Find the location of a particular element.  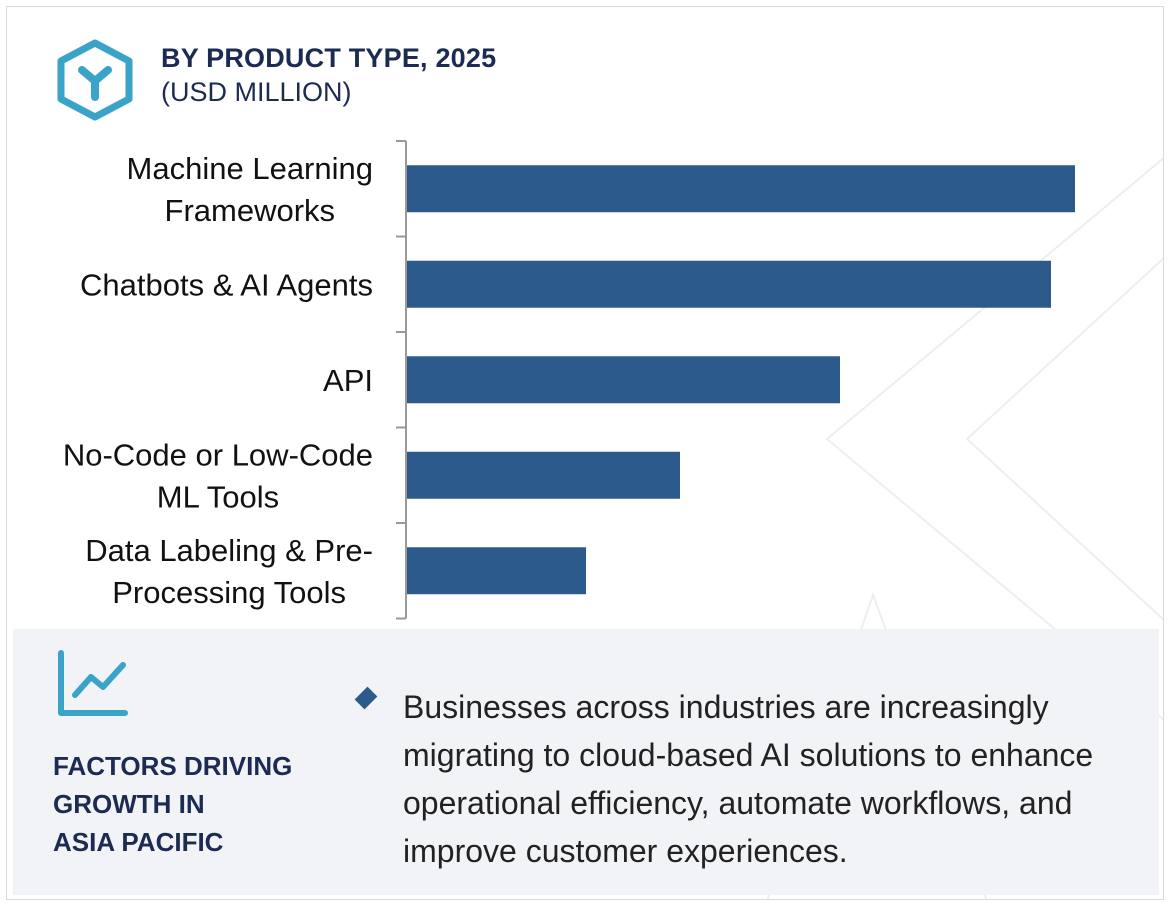

factors-title-line: FACTORS DRIVING is located at coordinates (173, 766).